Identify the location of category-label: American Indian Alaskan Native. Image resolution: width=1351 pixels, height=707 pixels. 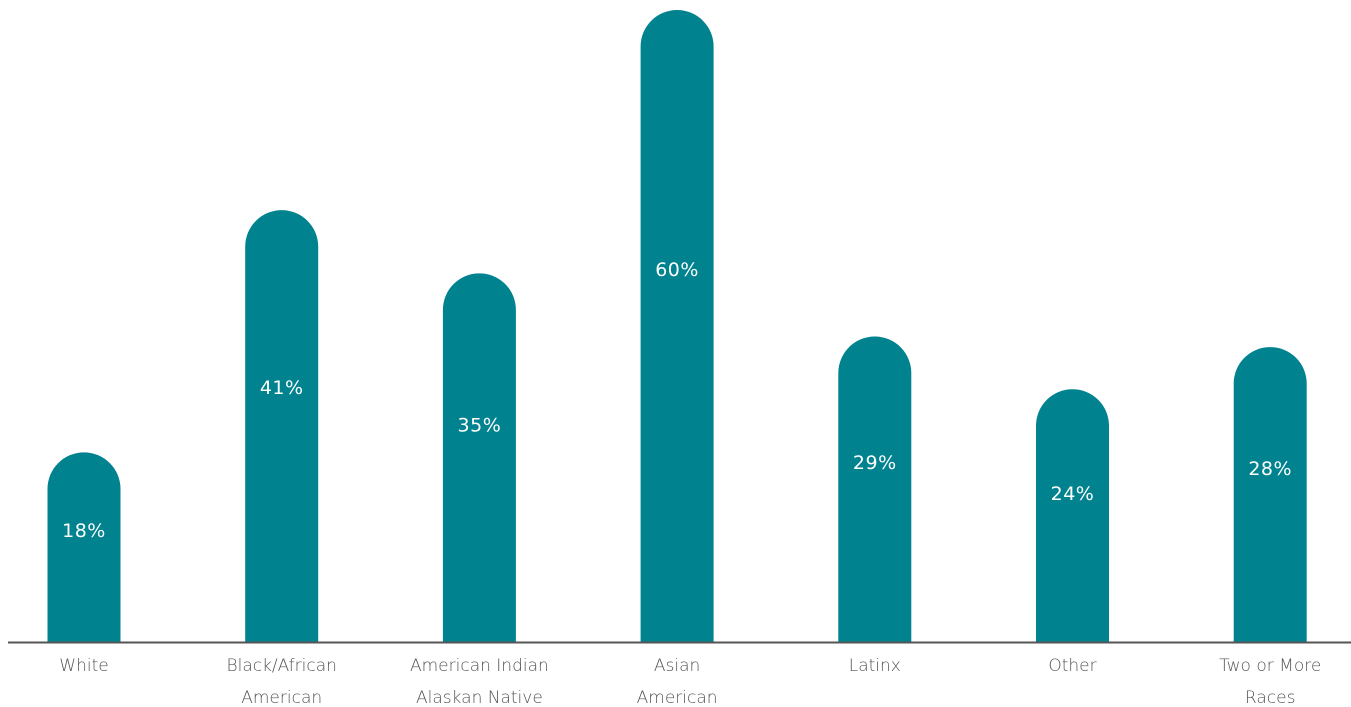
(479, 681).